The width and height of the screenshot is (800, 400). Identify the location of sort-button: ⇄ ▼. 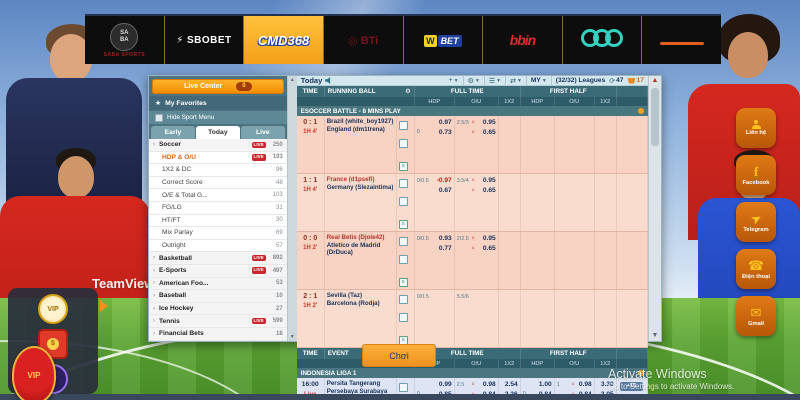
(516, 81).